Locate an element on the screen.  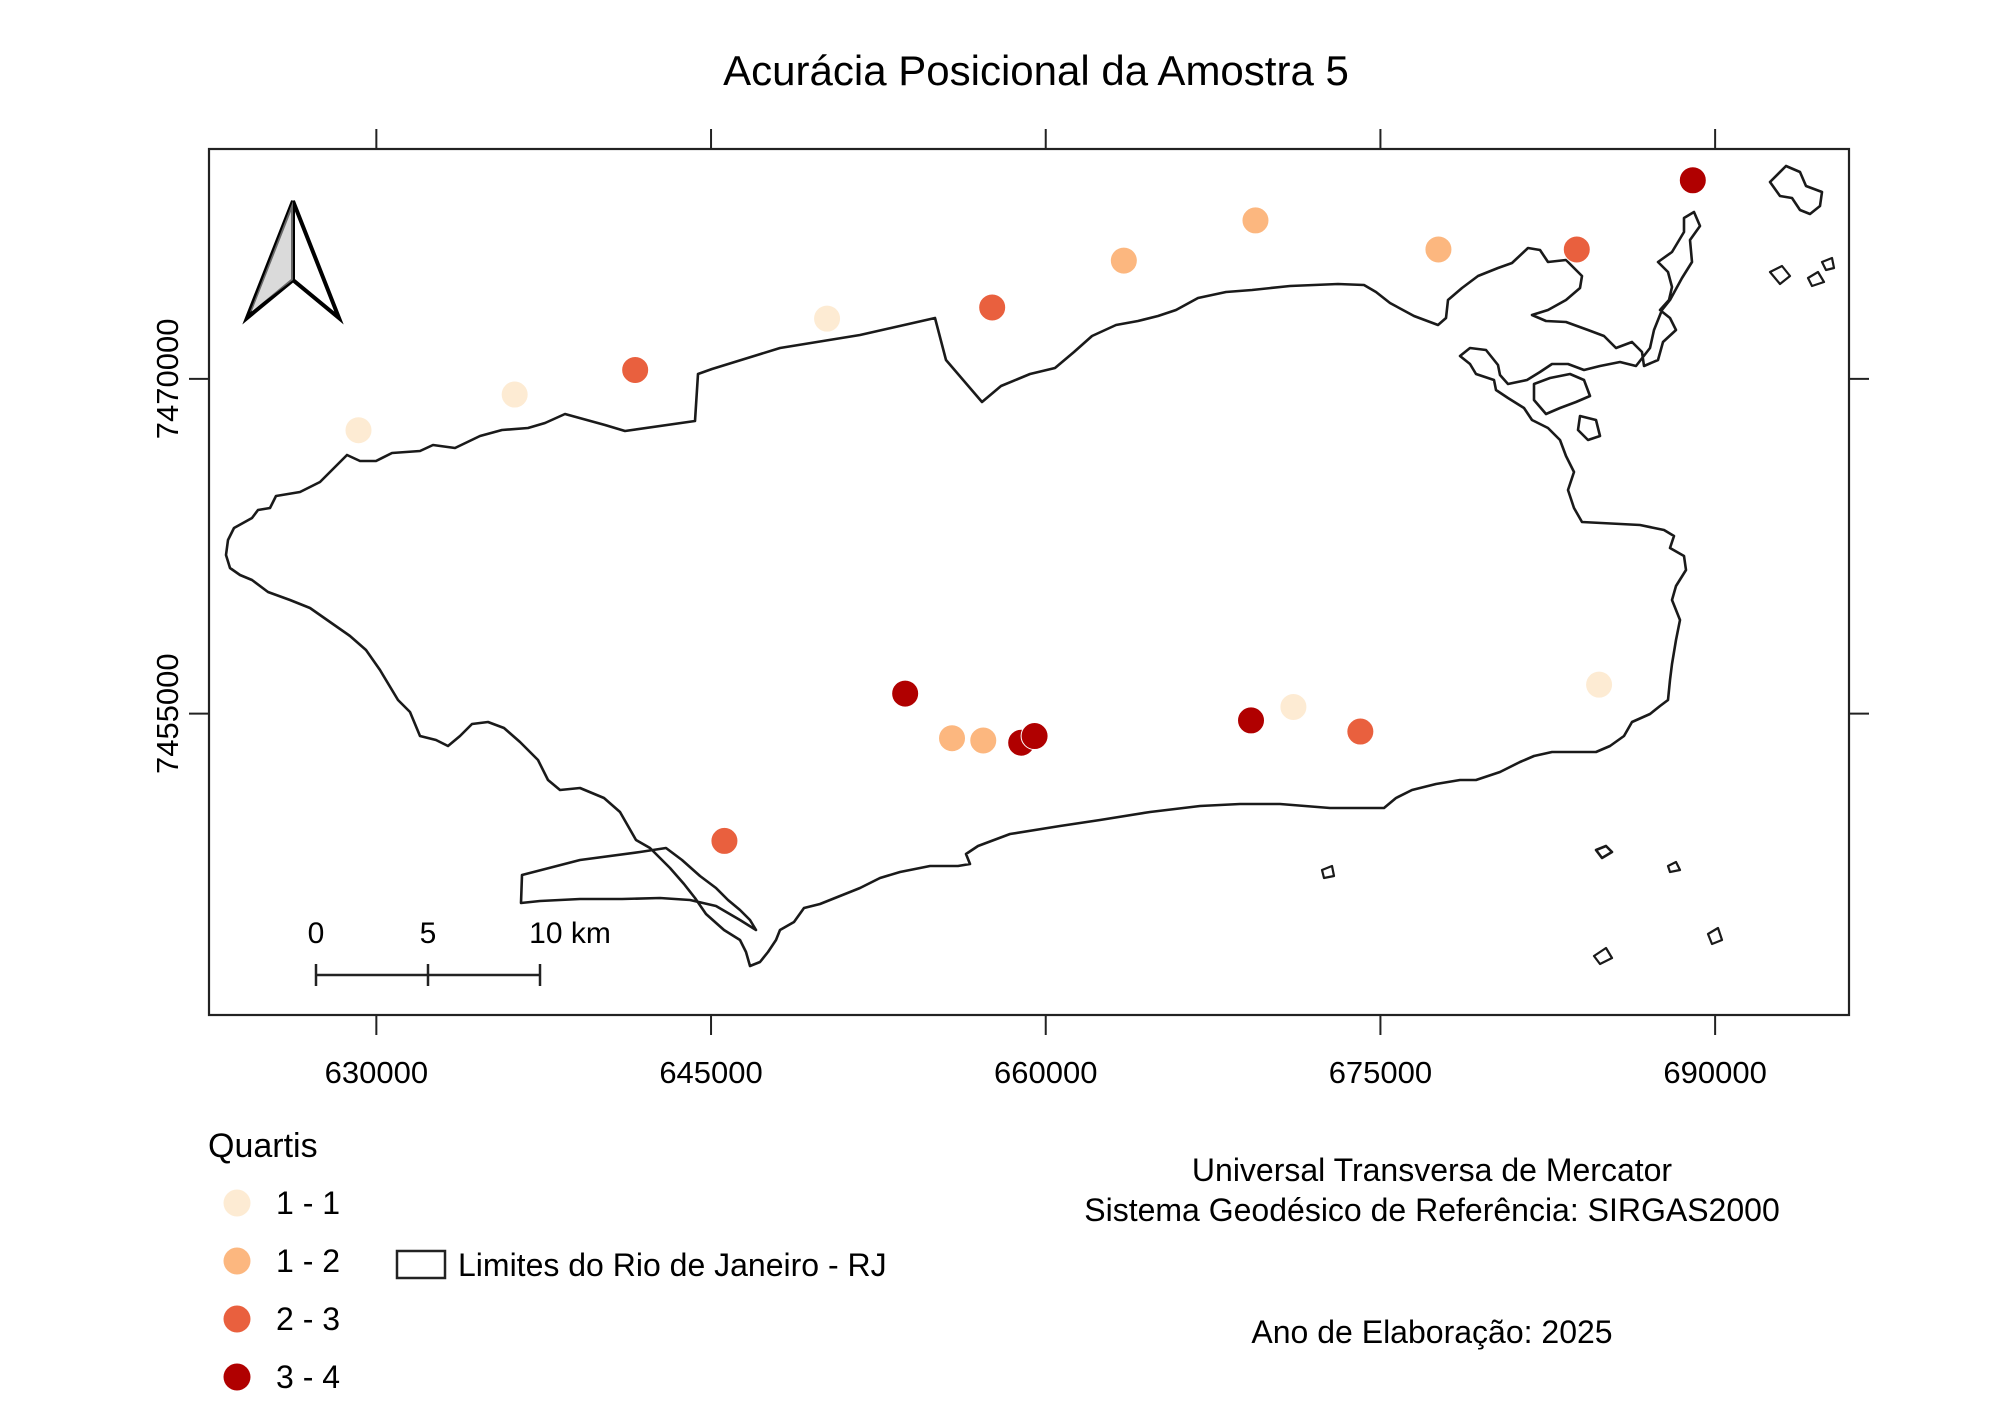
rio-boundary-bay-islands is located at coordinates (1678, 512).